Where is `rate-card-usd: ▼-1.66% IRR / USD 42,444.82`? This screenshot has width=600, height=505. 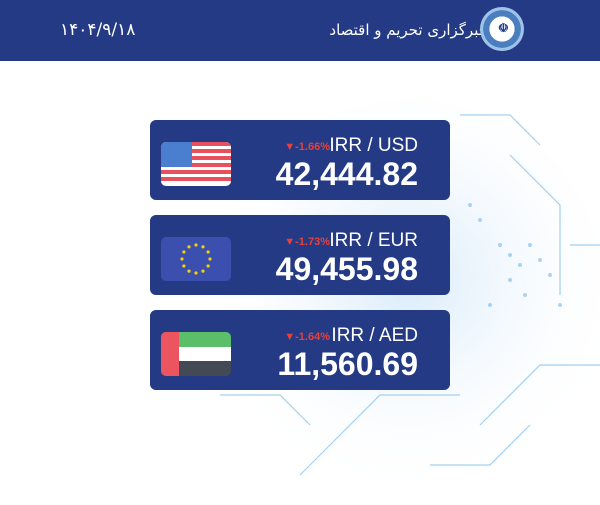
rate-card-usd: ▼-1.66% IRR / USD 42,444.82 is located at coordinates (300, 160).